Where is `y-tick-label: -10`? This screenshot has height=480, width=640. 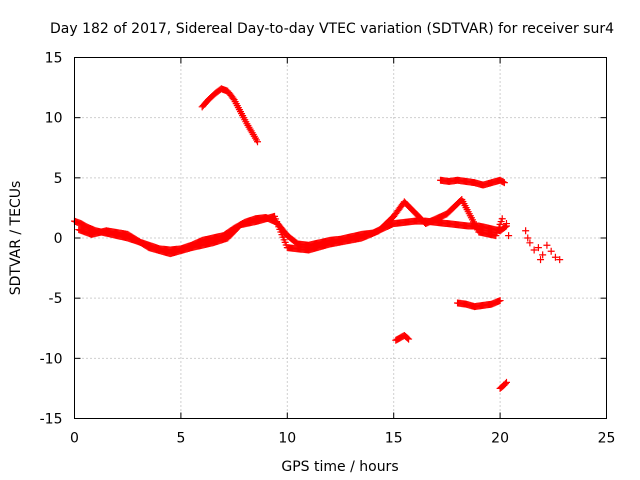
y-tick-label: -10 is located at coordinates (51, 359).